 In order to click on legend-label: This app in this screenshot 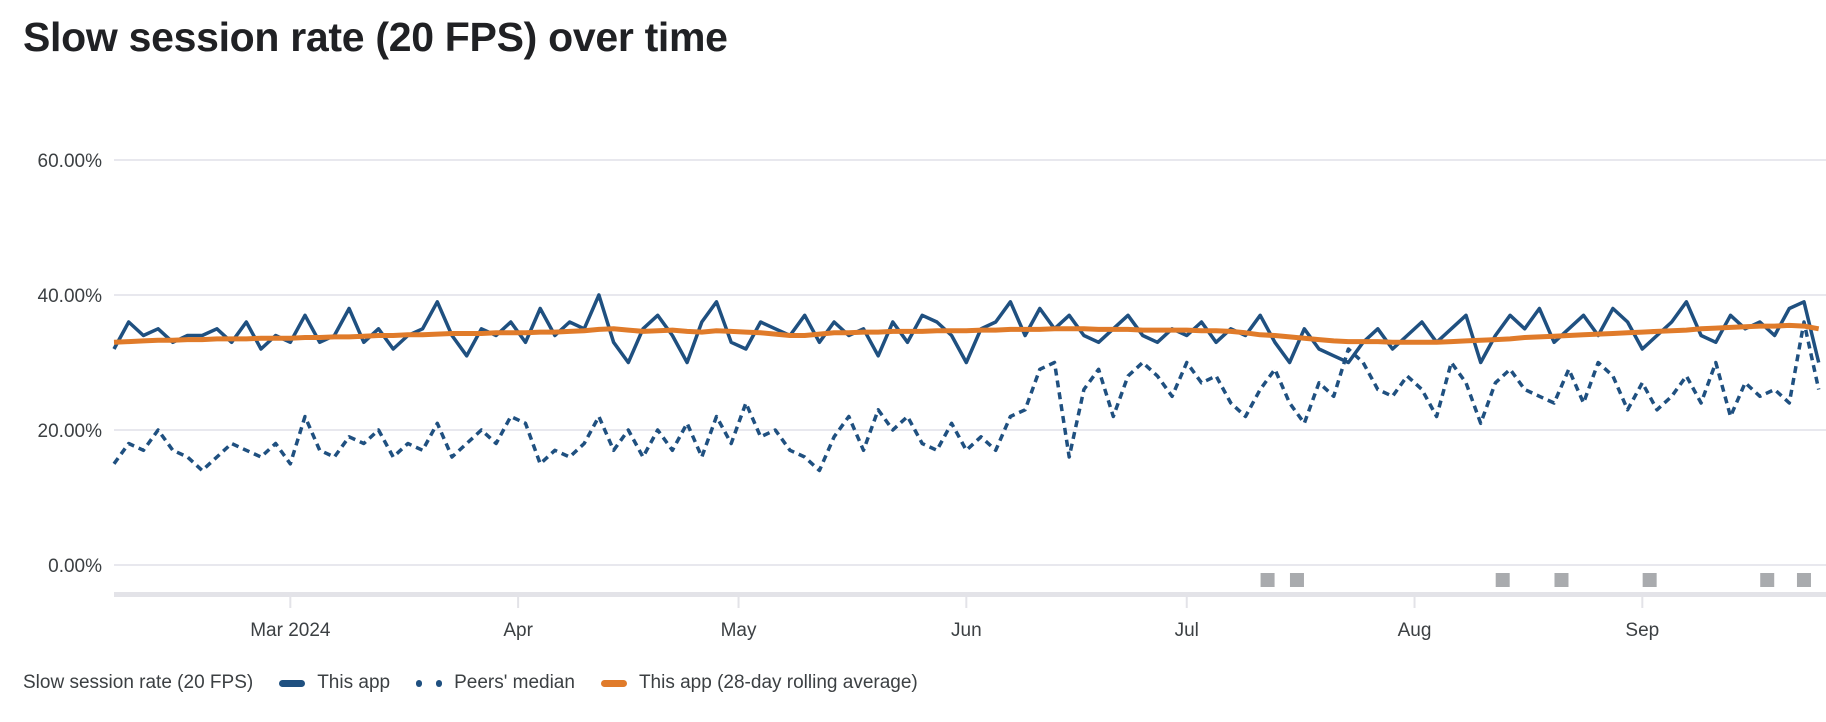, I will do `click(354, 682)`.